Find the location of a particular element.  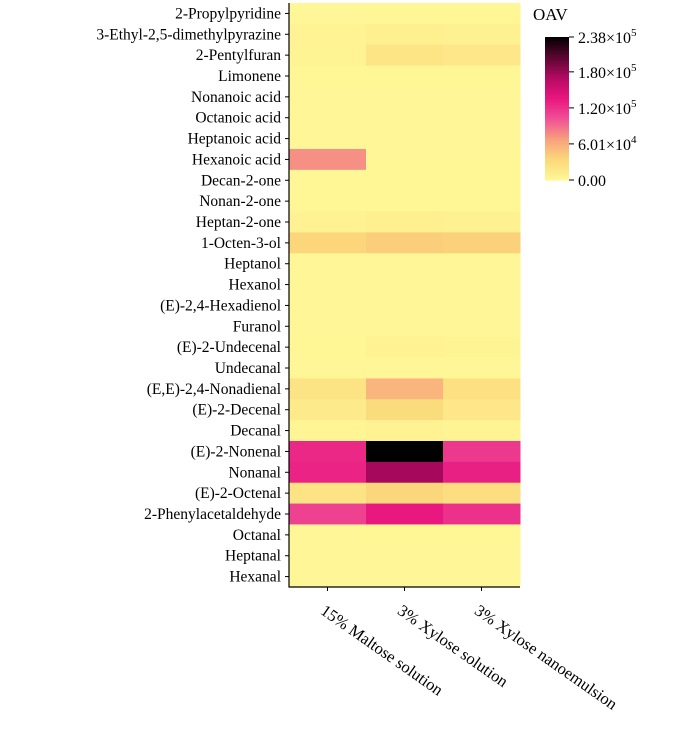

row-label: (E)-2-Decenal is located at coordinates (236, 410).